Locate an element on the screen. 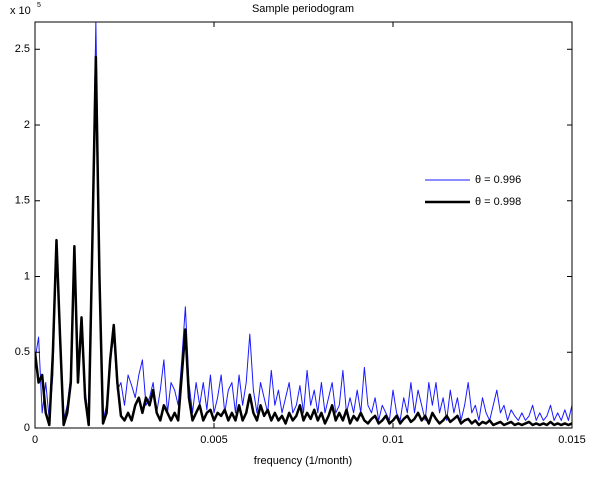 The height and width of the screenshot is (484, 600). y-tick-label: 1 is located at coordinates (27, 276).